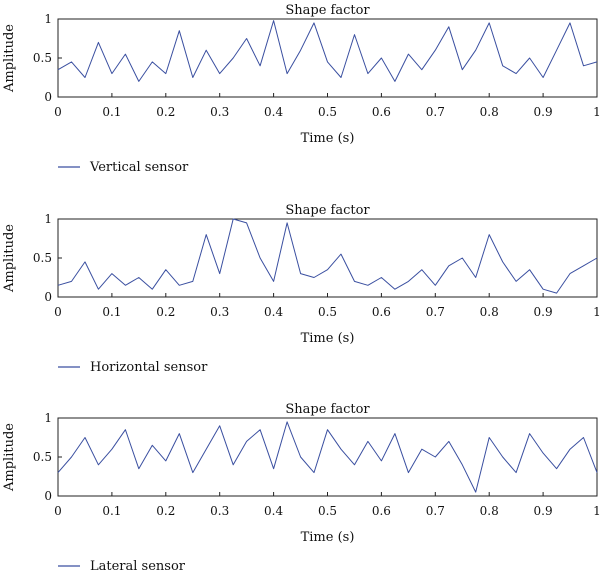 The image size is (600, 577). I want to click on chart-title-2: Shape factor, so click(327, 210).